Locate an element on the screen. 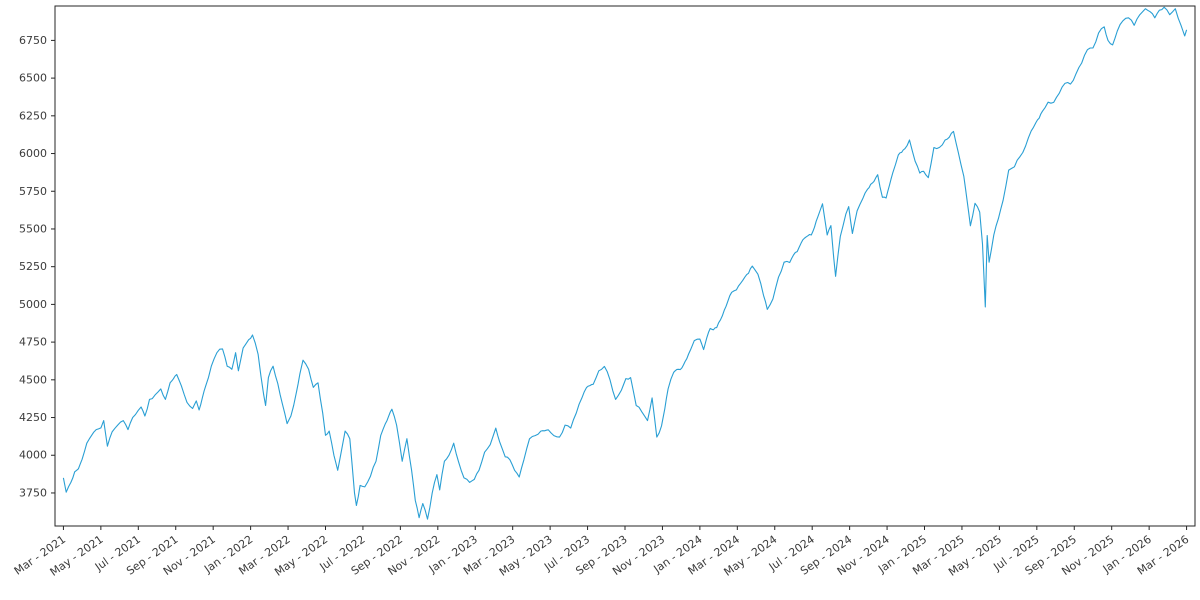  y-tick-label: 4750 is located at coordinates (33, 342).